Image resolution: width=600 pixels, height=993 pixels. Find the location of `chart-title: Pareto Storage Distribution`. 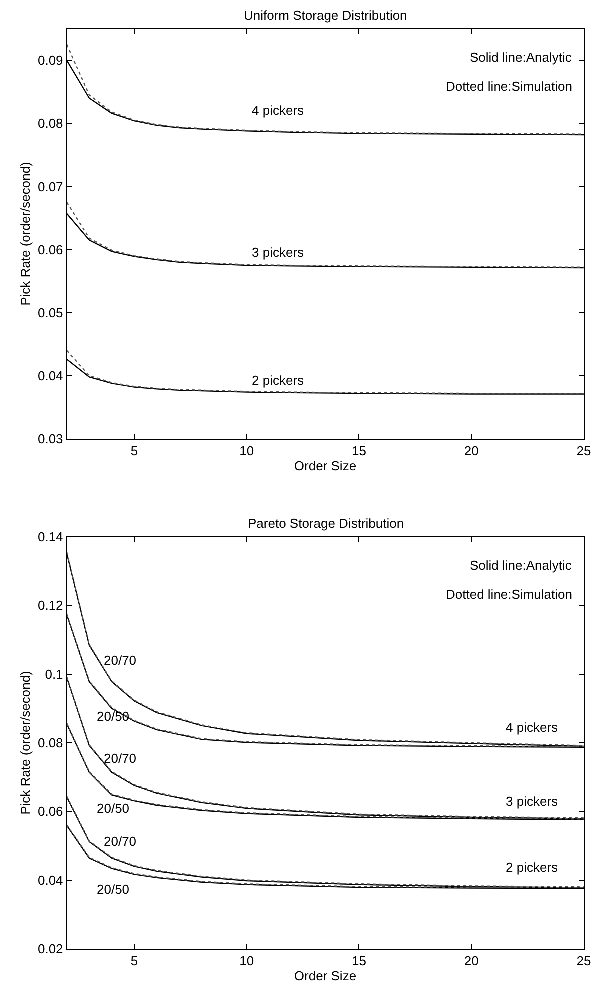

chart-title: Pareto Storage Distribution is located at coordinates (326, 523).